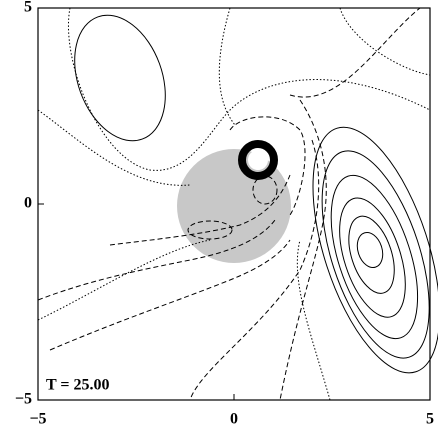 The height and width of the screenshot is (439, 438). I want to click on y-tick-label: 5, so click(28, 8).